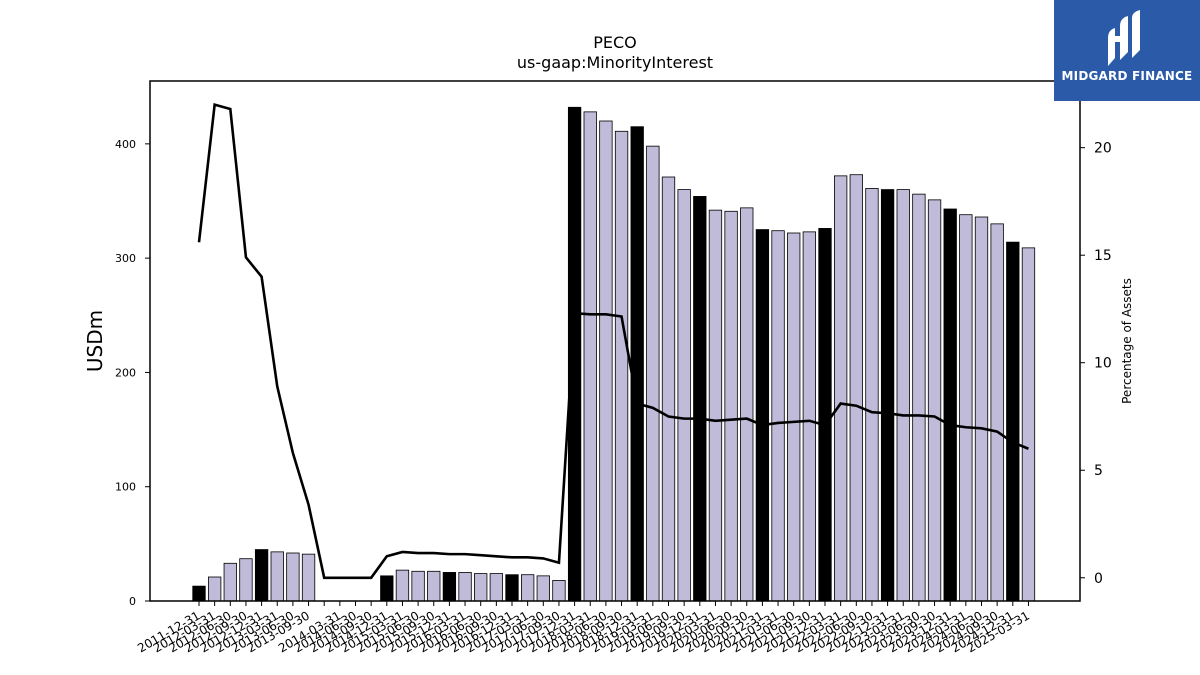  What do you see at coordinates (1127, 341) in the screenshot?
I see `y2-axis-label: Percentage of Assets` at bounding box center [1127, 341].